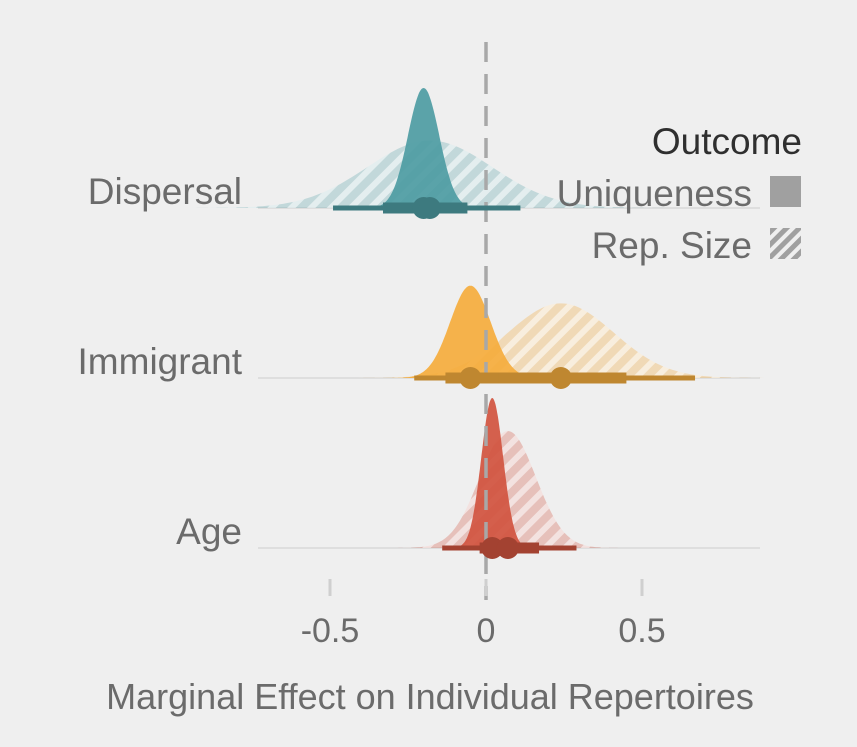 The width and height of the screenshot is (857, 747). I want to click on density-age-rep-size, so click(508, 489).